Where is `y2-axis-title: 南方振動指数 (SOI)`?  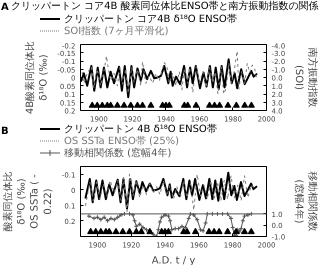 y2-axis-title: 南方振動指数 (SOI) is located at coordinates (305, 78).